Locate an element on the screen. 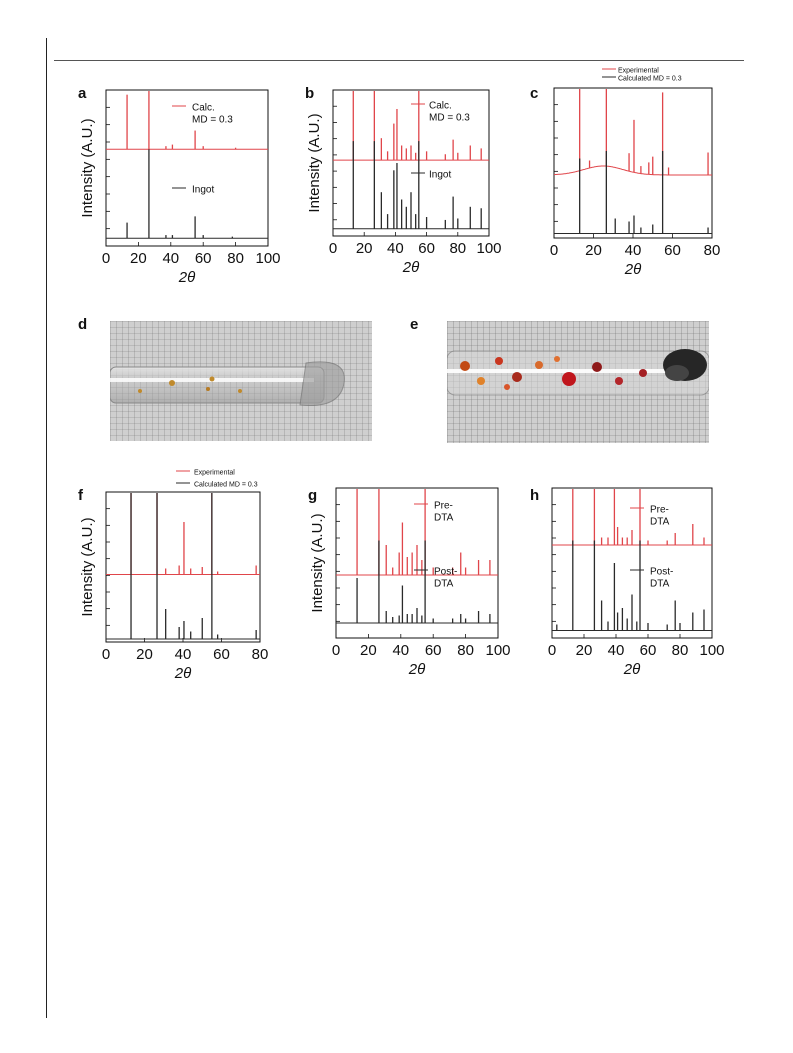 Image resolution: width=793 pixels, height=1053 pixels. series-b-top is located at coordinates (411, 126).